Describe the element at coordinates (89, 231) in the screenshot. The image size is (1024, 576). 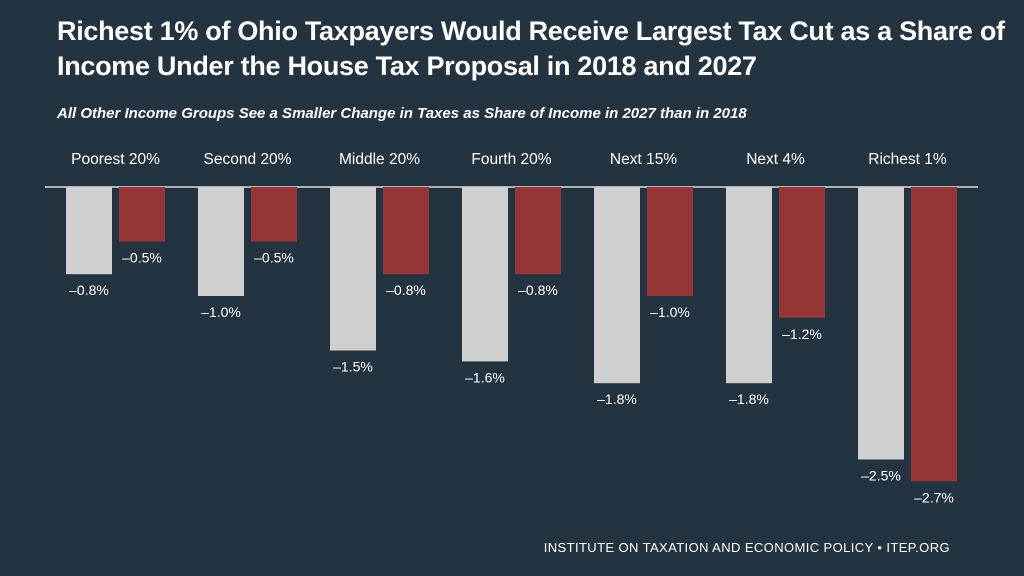
I see `bar-2018-poorest-20pct` at that location.